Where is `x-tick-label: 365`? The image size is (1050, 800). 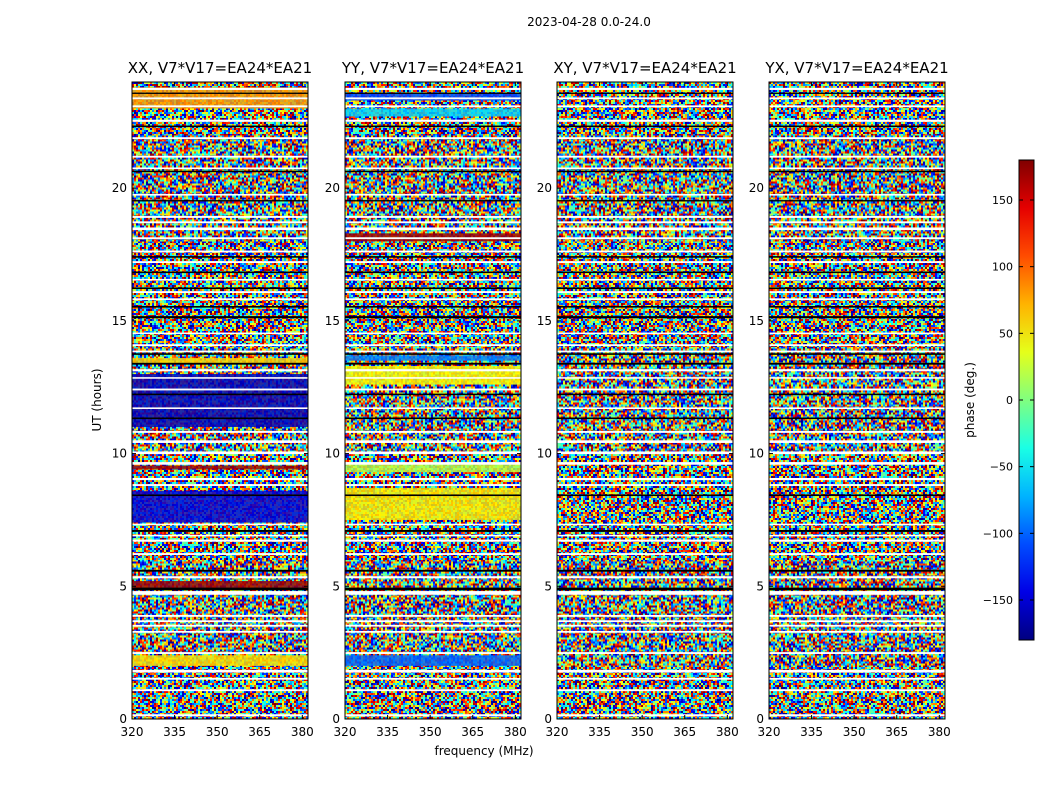
x-tick-label: 365 is located at coordinates (684, 732).